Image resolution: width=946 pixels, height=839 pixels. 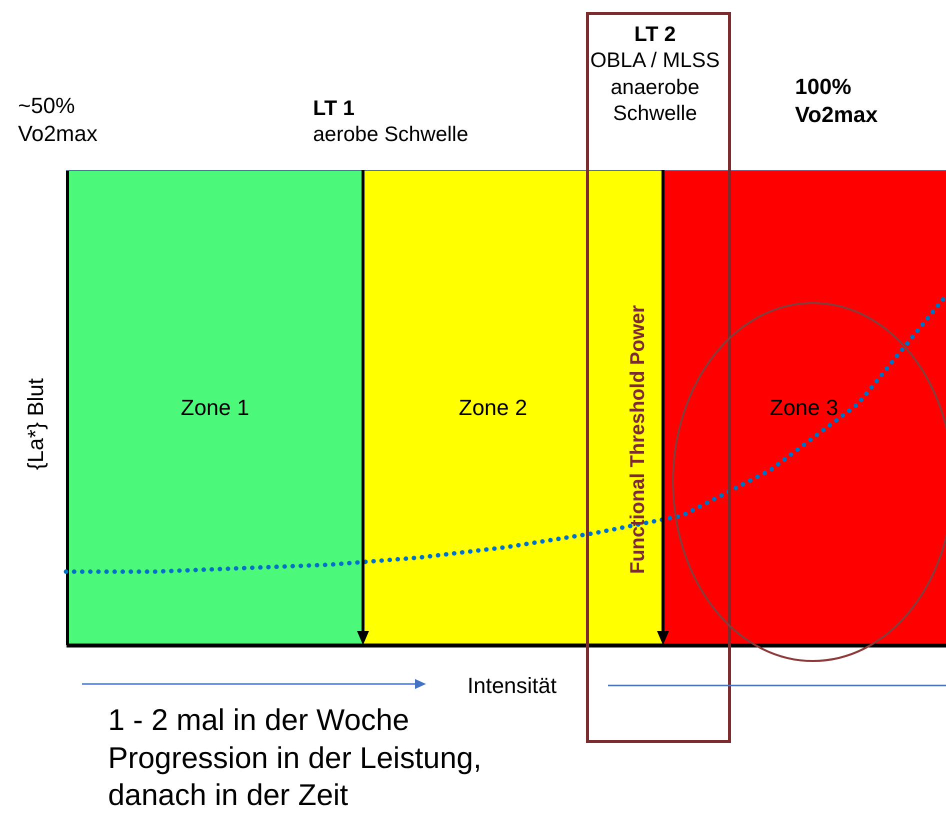 I want to click on x-axis-title: Intensität, so click(x=512, y=686).